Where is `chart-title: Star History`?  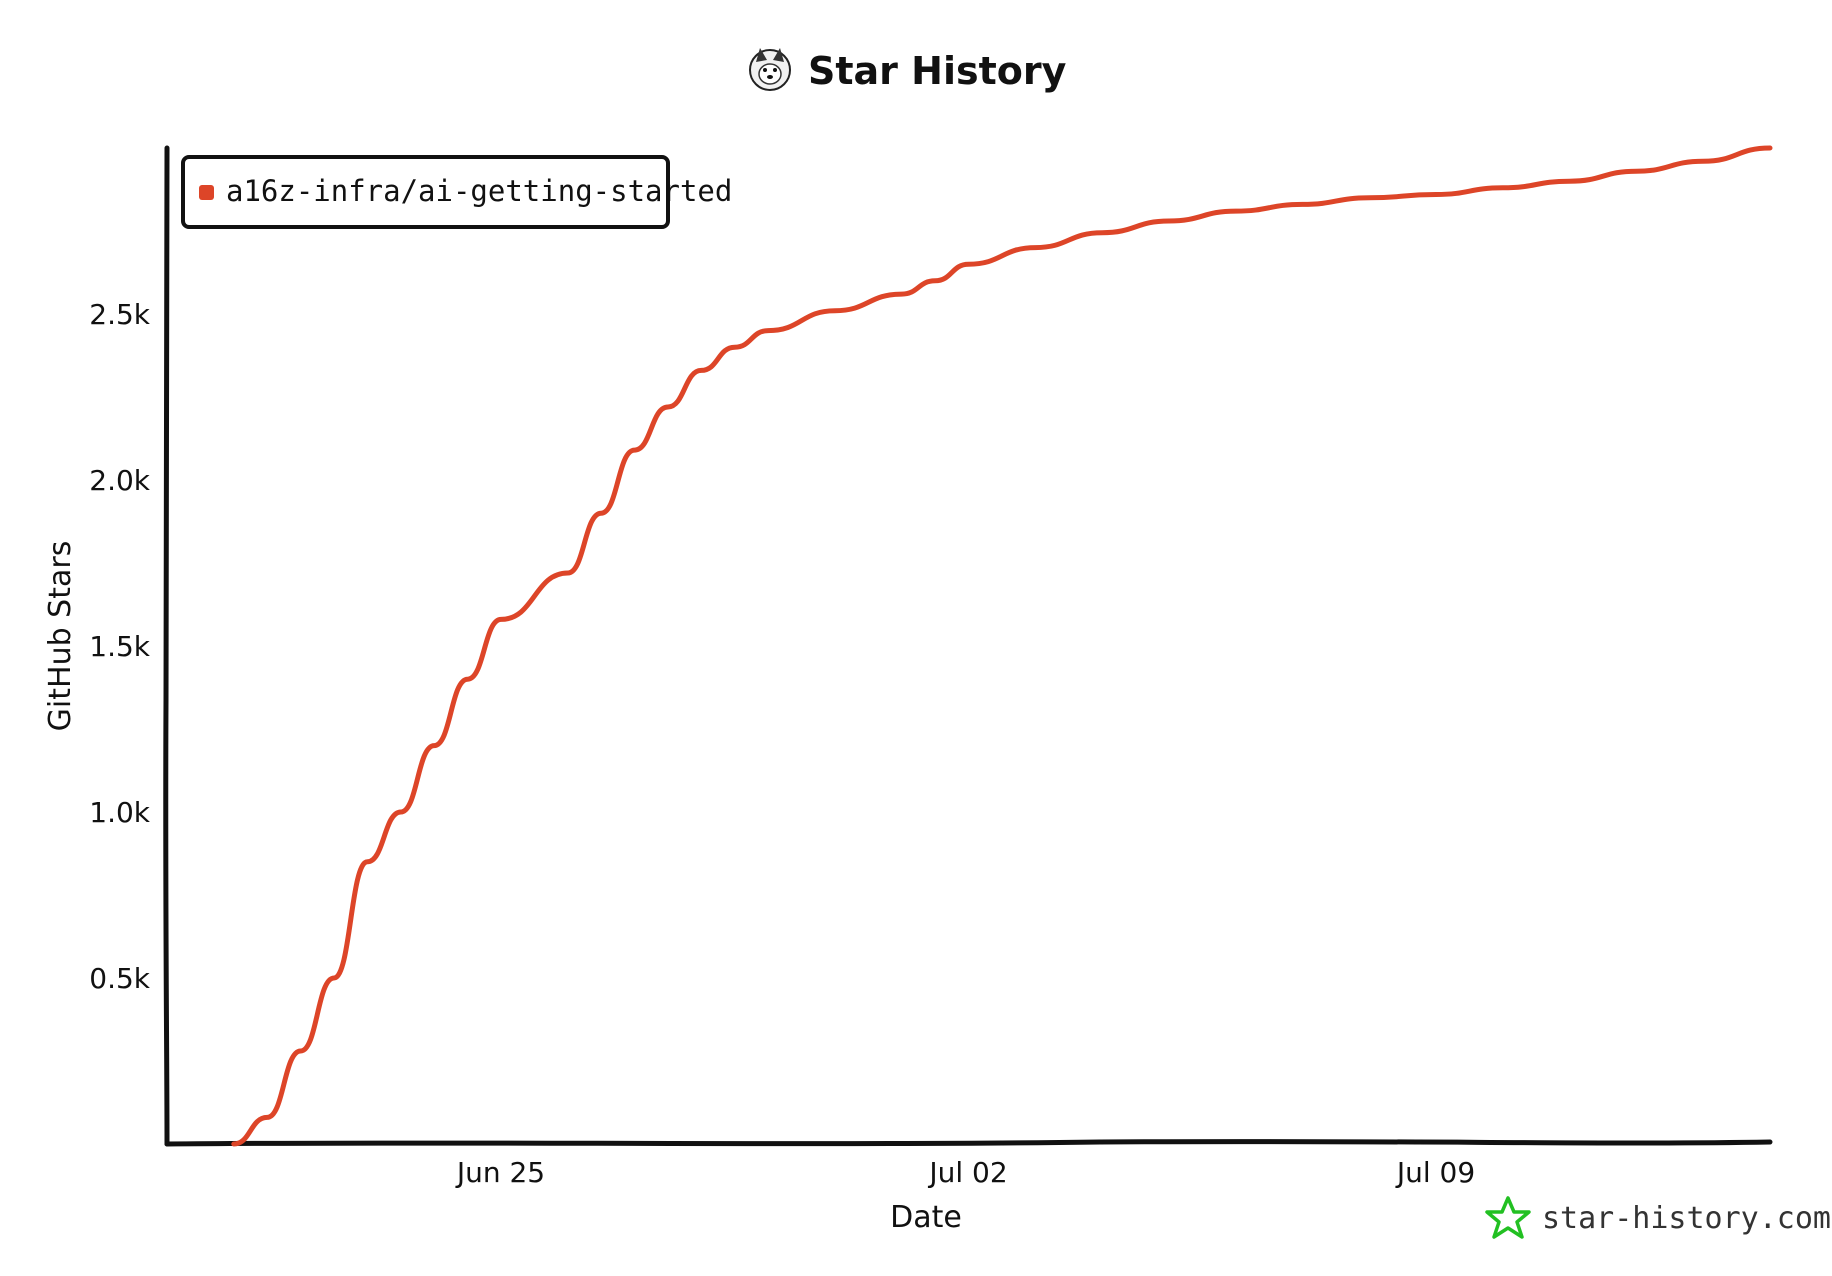
chart-title: Star History is located at coordinates (908, 70).